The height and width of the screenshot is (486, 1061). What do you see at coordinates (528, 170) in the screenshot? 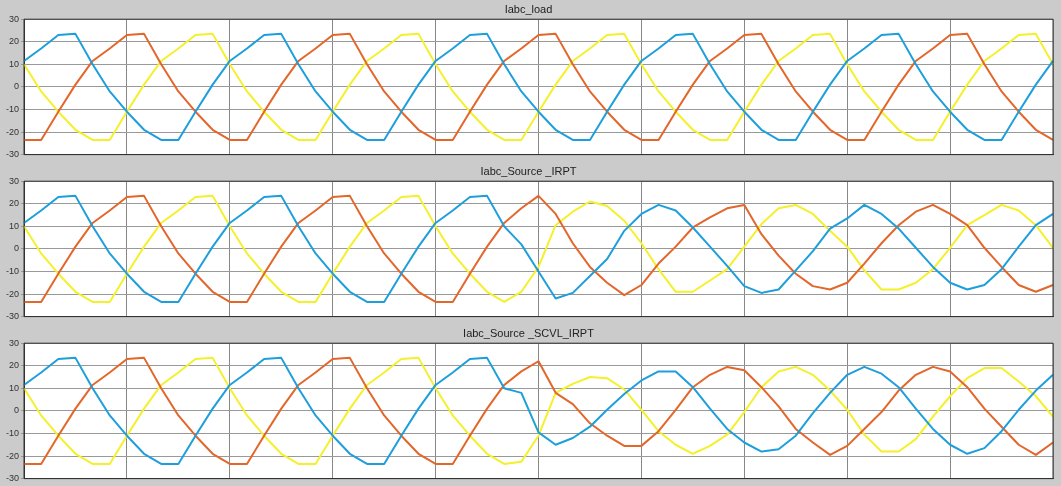
I see `chart-title: Iabc_Source _IRPT` at bounding box center [528, 170].